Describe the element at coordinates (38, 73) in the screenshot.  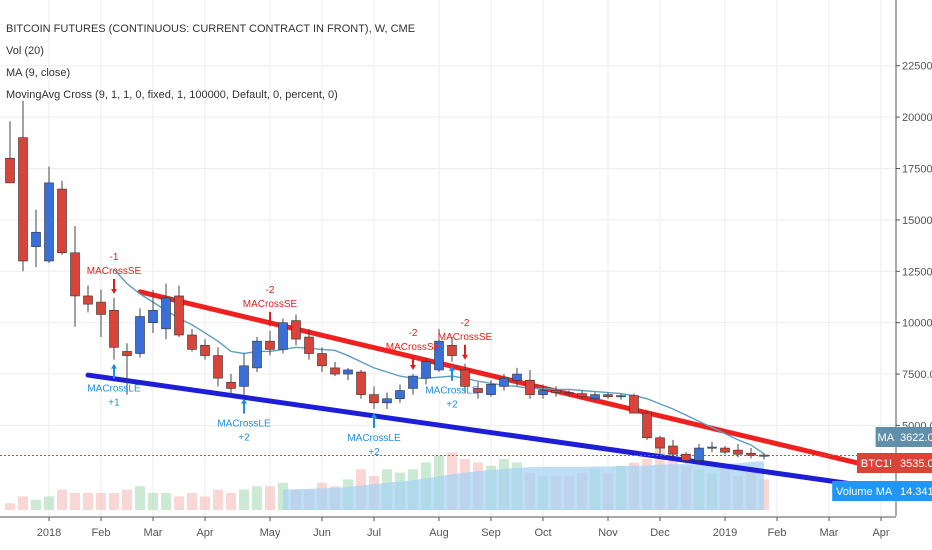
I see `legend-ma: MA (9, close)` at that location.